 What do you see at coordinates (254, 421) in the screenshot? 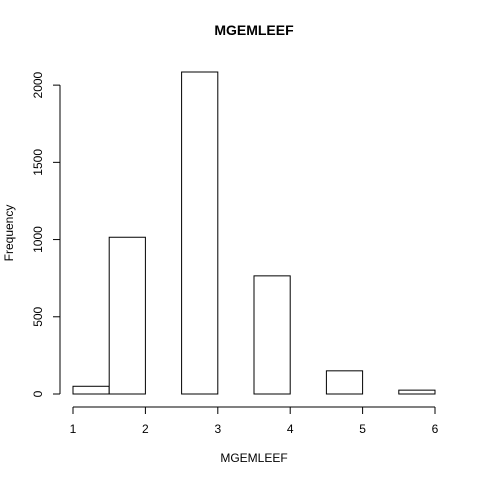
I see `x-axis: 1 2 3 4 5 6` at bounding box center [254, 421].